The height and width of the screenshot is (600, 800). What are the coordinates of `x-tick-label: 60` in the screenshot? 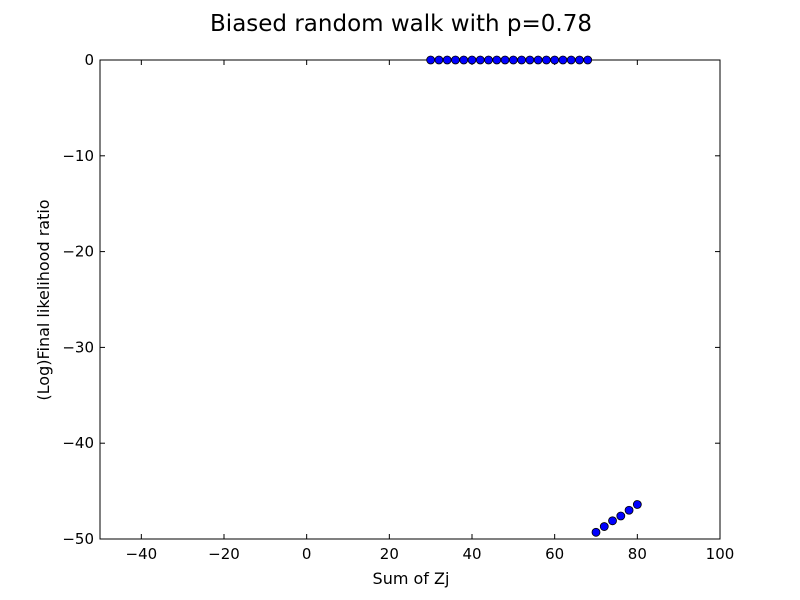 It's located at (554, 554).